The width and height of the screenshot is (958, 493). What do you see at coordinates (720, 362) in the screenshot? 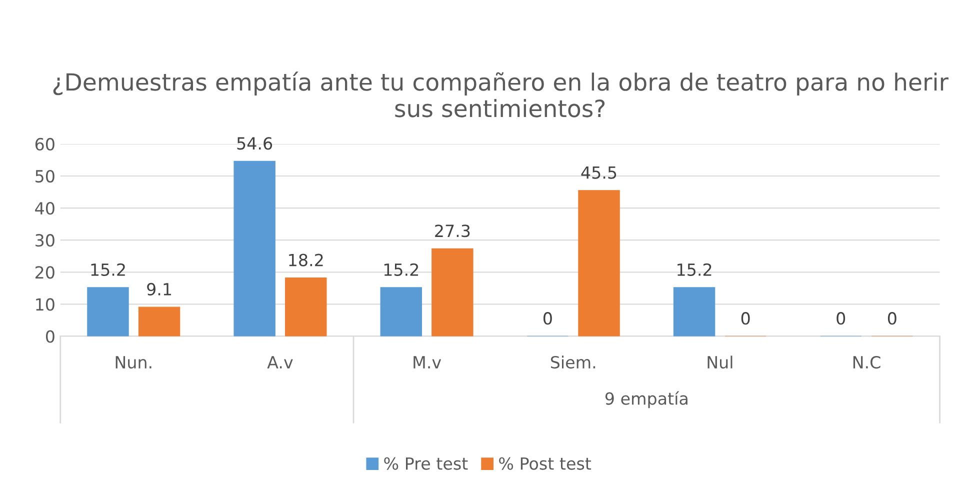
I see `x-tick-label: Nul` at bounding box center [720, 362].